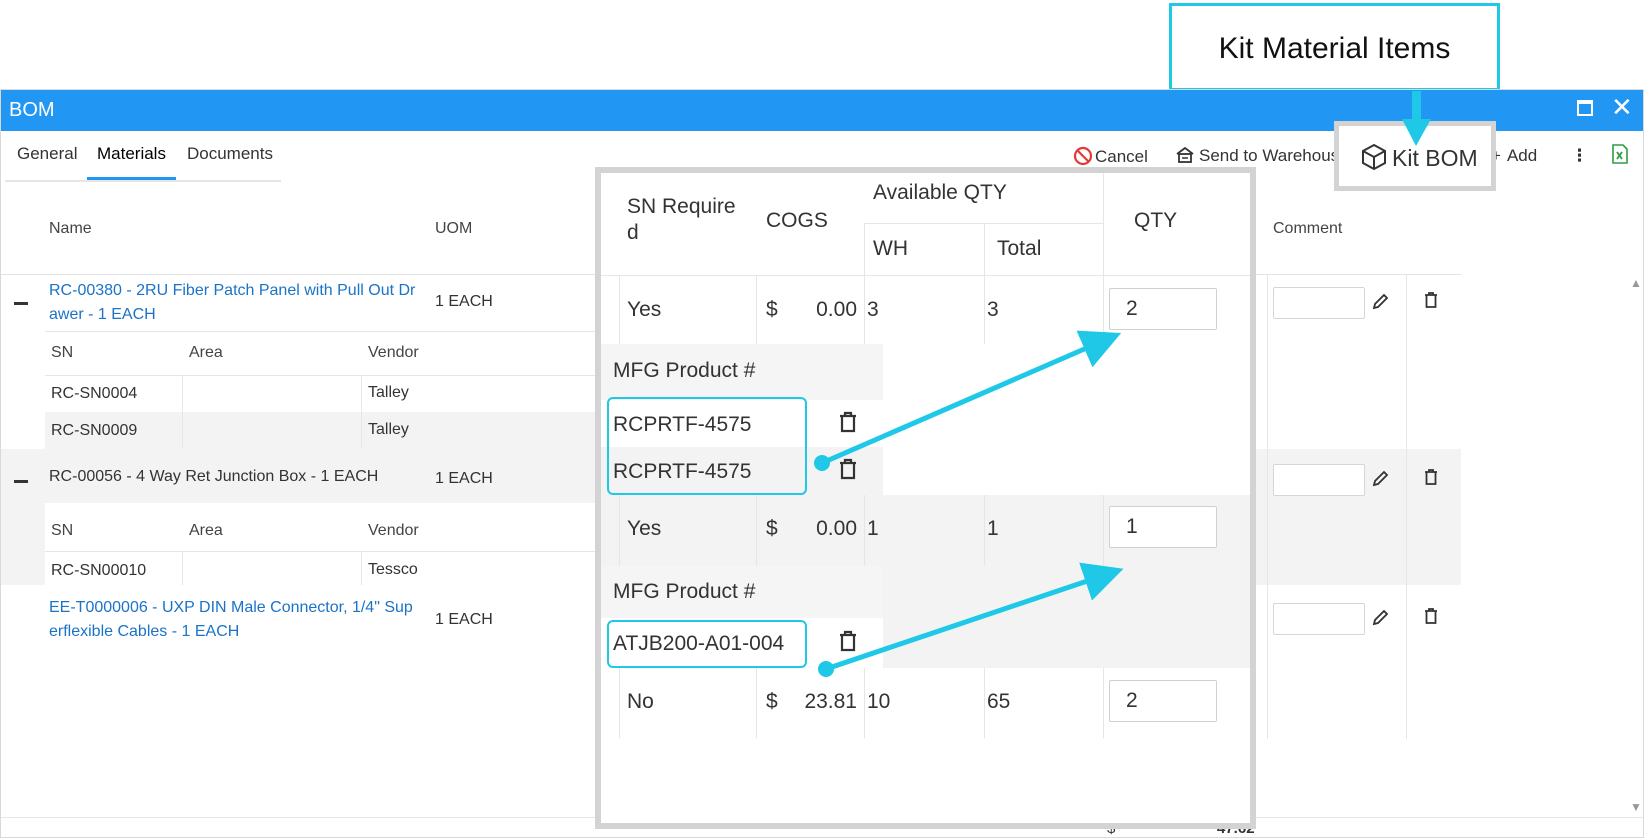 Image resolution: width=1644 pixels, height=838 pixels. What do you see at coordinates (1620, 156) in the screenshot?
I see `export-excel-icon` at bounding box center [1620, 156].